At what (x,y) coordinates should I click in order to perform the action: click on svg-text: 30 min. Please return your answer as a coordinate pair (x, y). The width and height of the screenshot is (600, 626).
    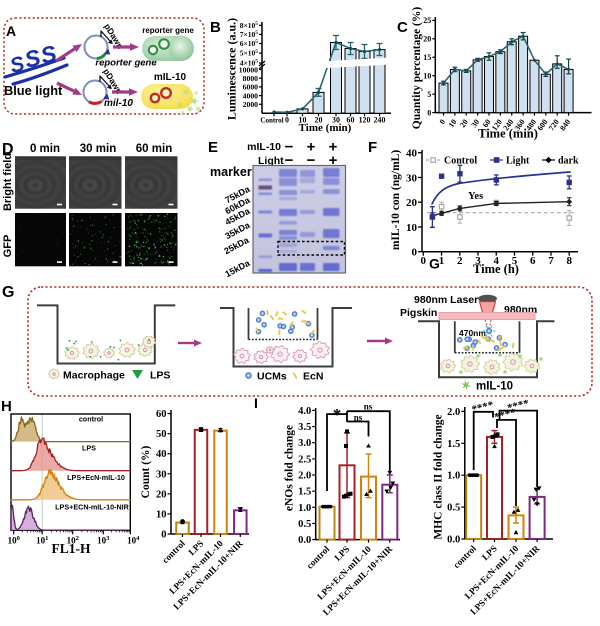
    Looking at the image, I should click on (98, 149).